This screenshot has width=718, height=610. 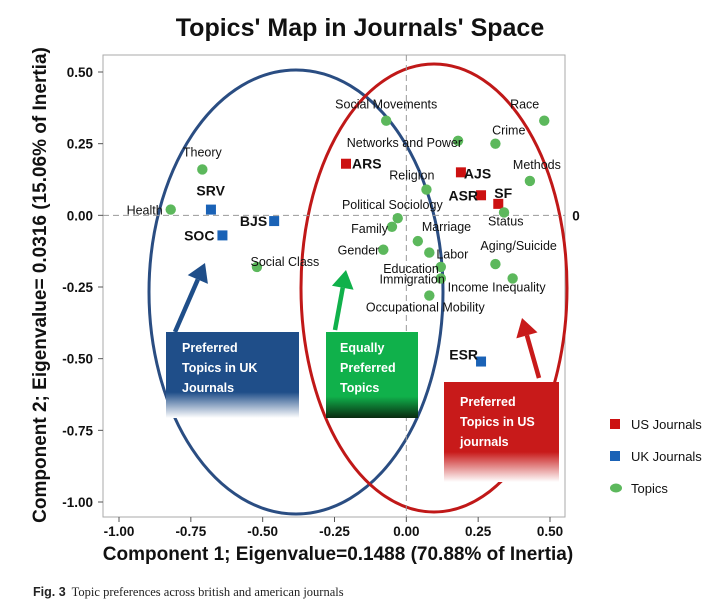 What do you see at coordinates (458, 140) in the screenshot?
I see `topic-point-networks-and-power` at bounding box center [458, 140].